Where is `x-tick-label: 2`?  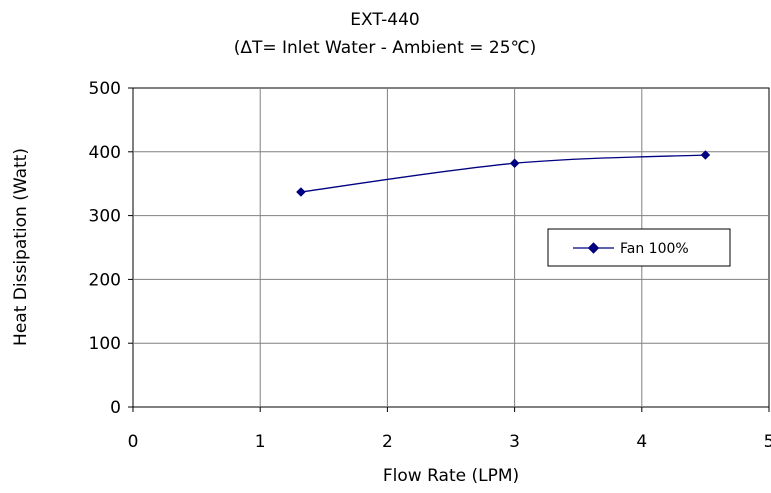
x-tick-label: 2 is located at coordinates (387, 442).